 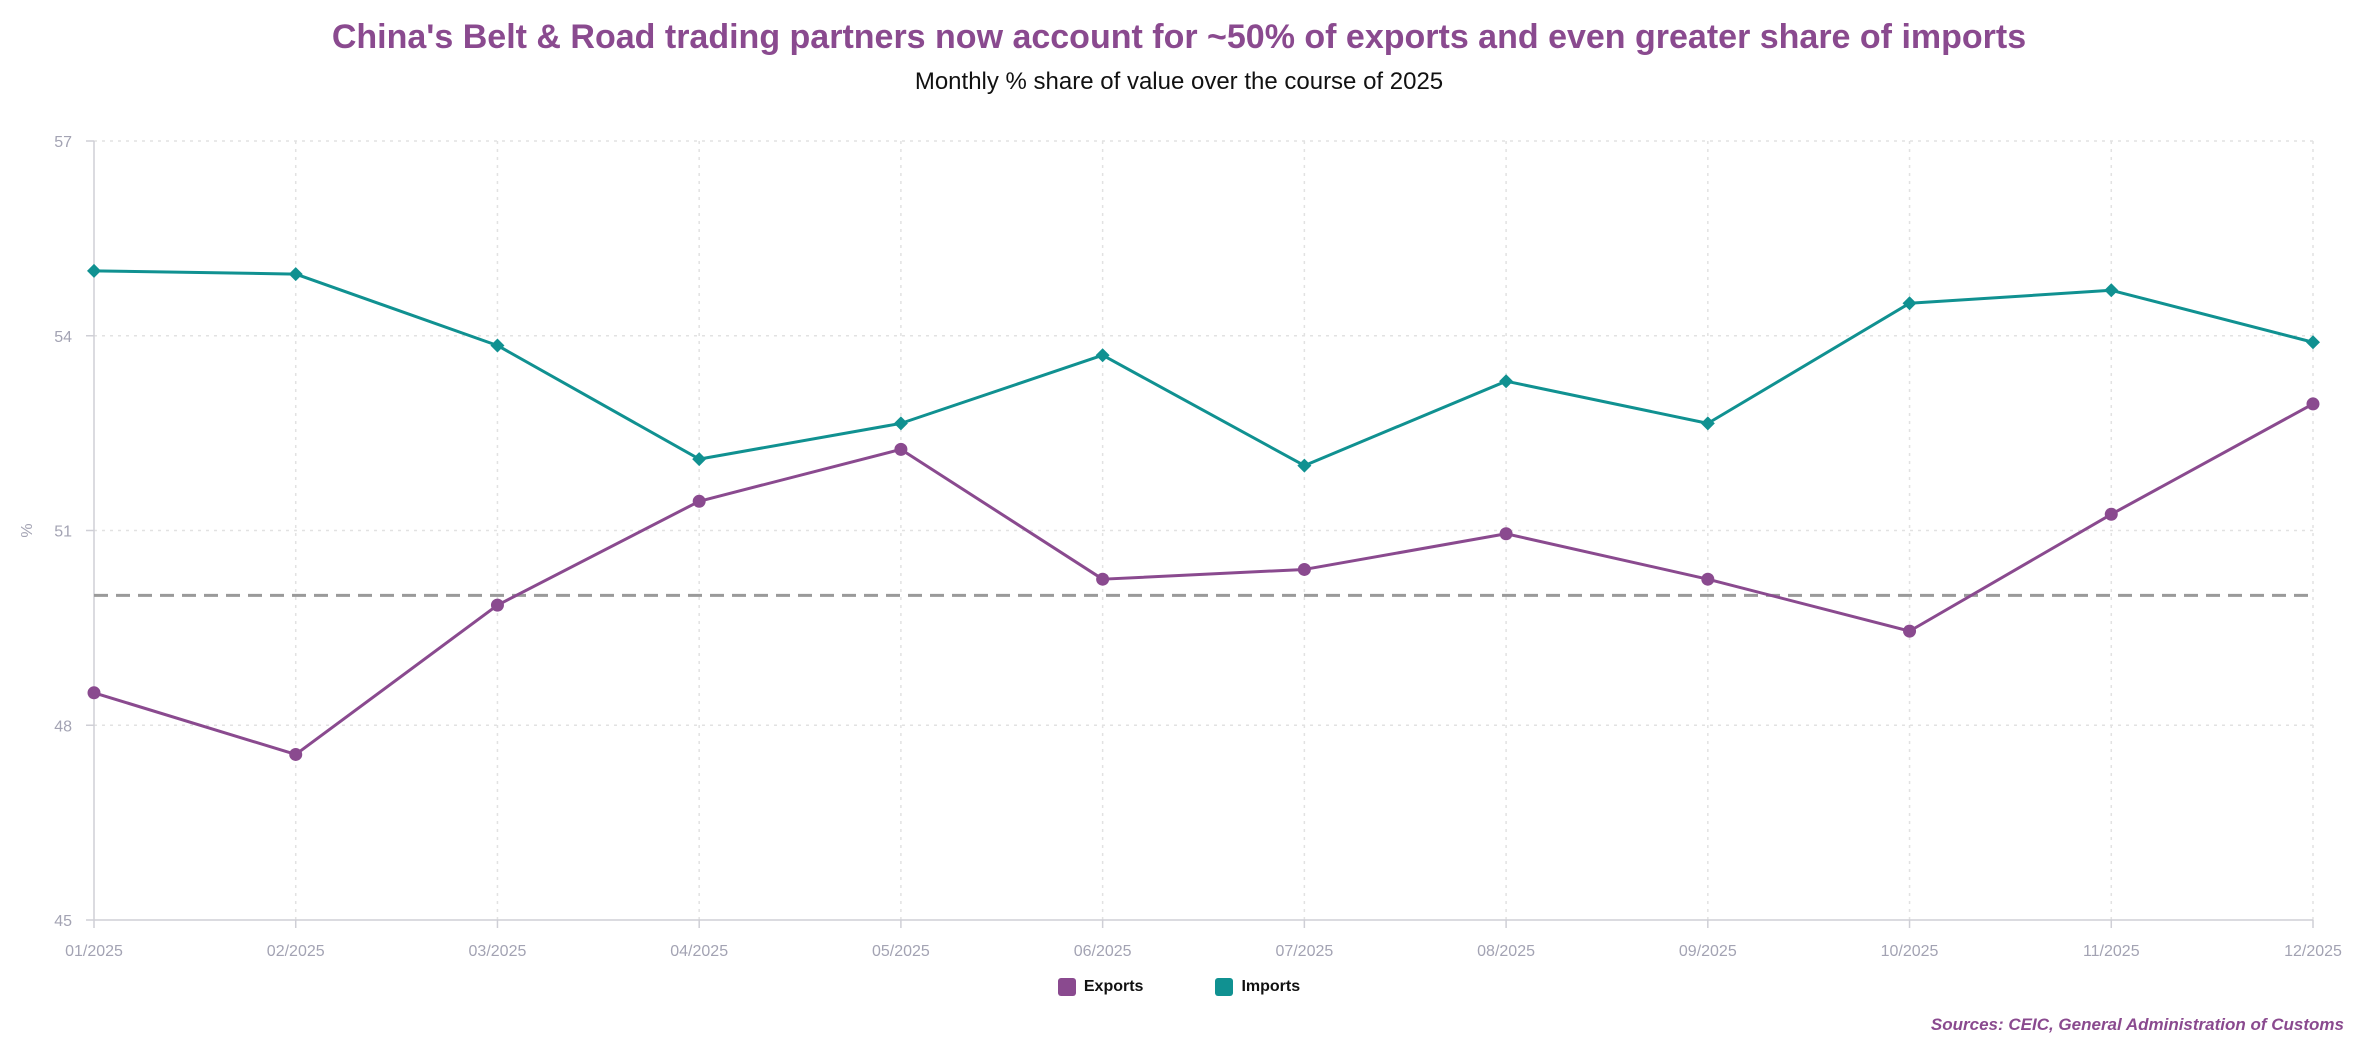 I want to click on x-tick-label: 06/2025, so click(x=1103, y=951).